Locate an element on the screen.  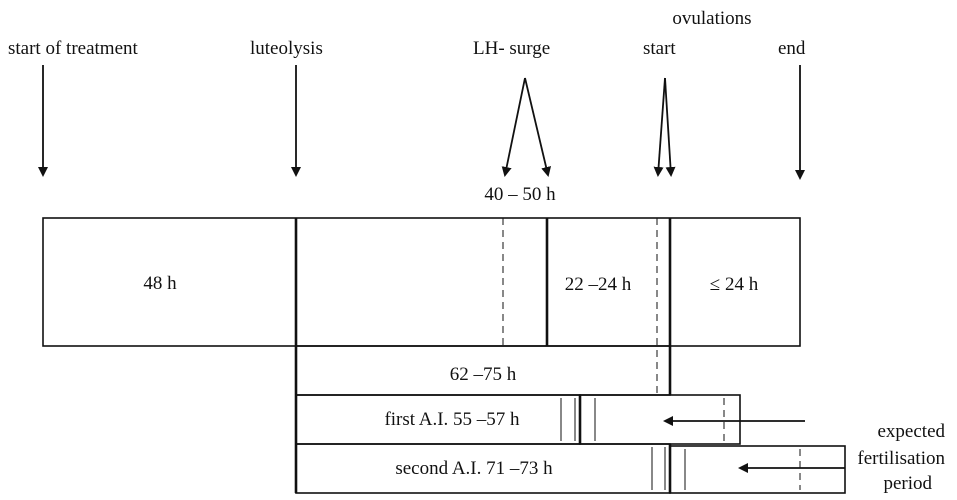
insemination-label: second A.I. 71 –73 h is located at coordinates (474, 468).